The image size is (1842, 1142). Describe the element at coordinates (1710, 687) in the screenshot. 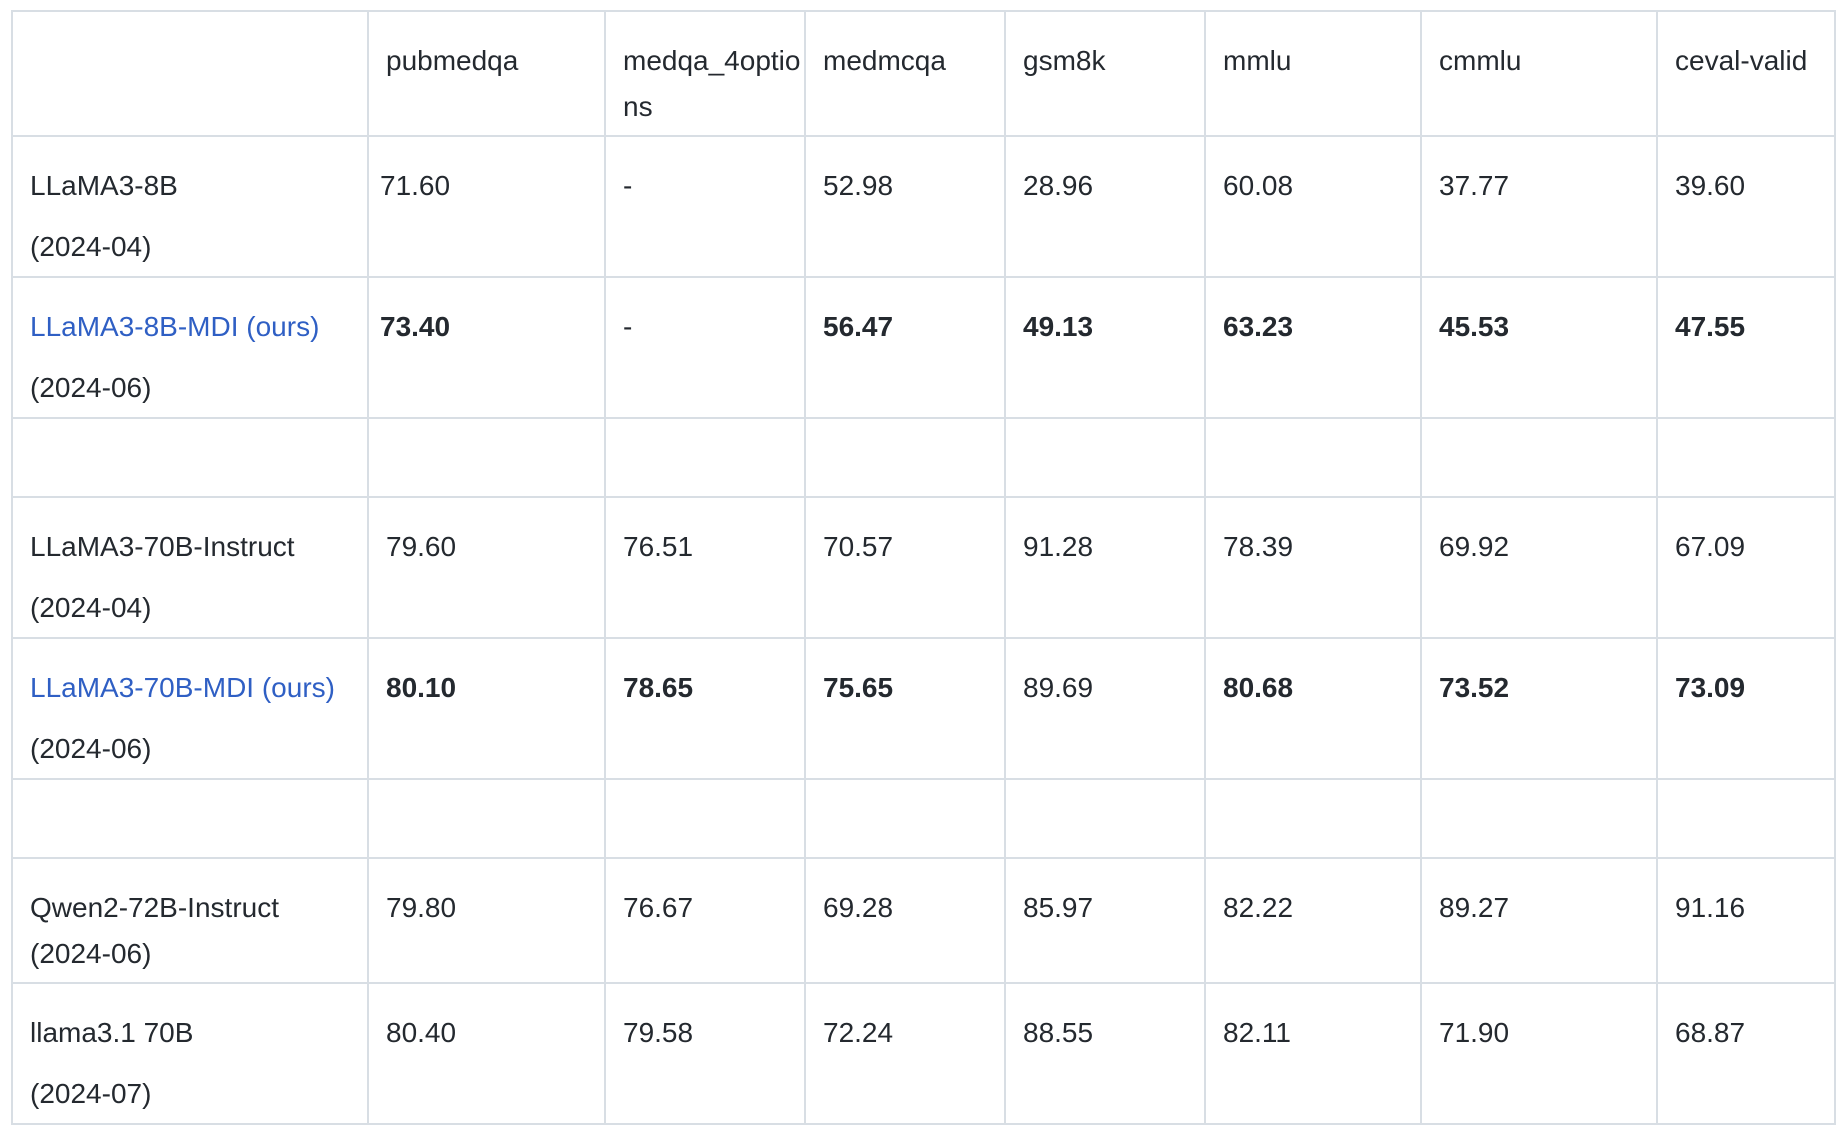

I see `score-value: 73.09` at that location.